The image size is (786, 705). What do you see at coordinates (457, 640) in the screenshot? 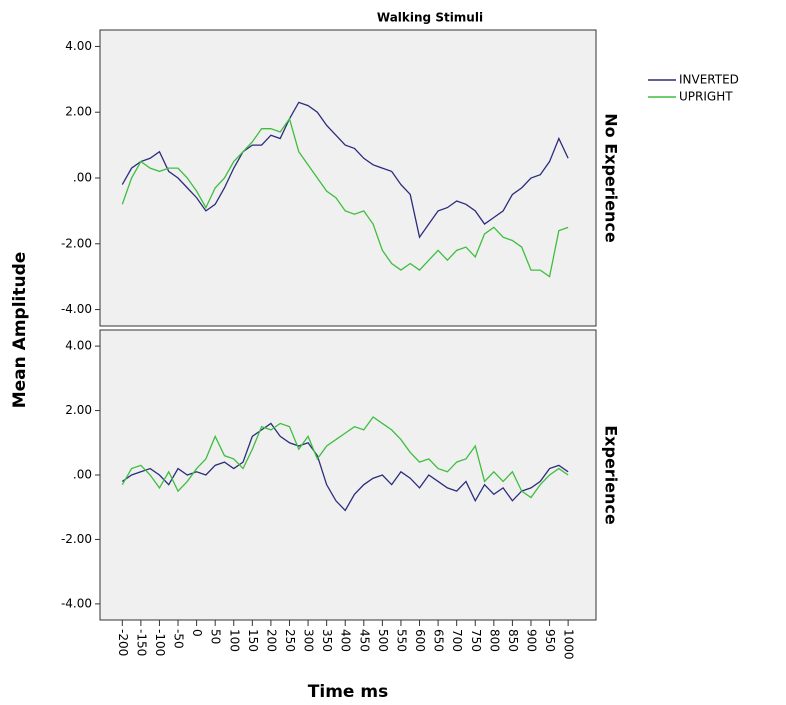
I see `x-tick-label: 700` at bounding box center [457, 640].